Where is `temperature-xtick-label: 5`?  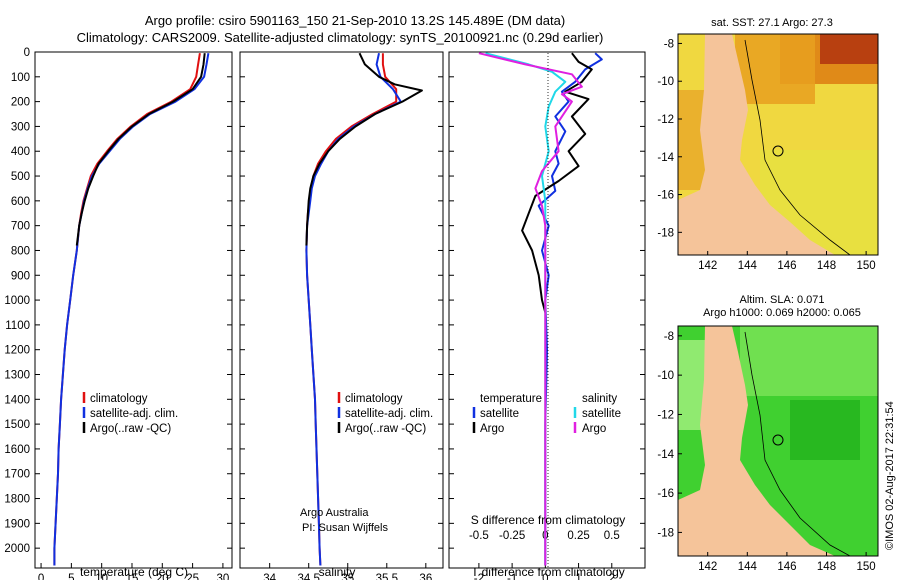 temperature-xtick-label: 5 is located at coordinates (71, 576).